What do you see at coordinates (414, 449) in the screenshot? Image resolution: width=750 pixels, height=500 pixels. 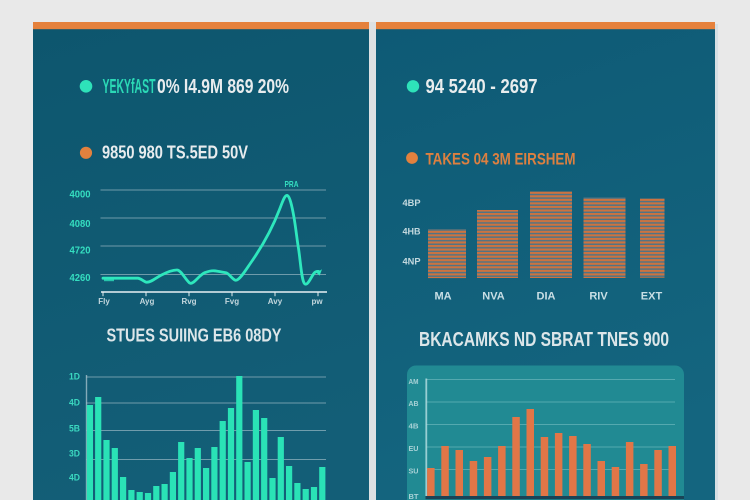 I see `svg-text: EU` at bounding box center [414, 449].